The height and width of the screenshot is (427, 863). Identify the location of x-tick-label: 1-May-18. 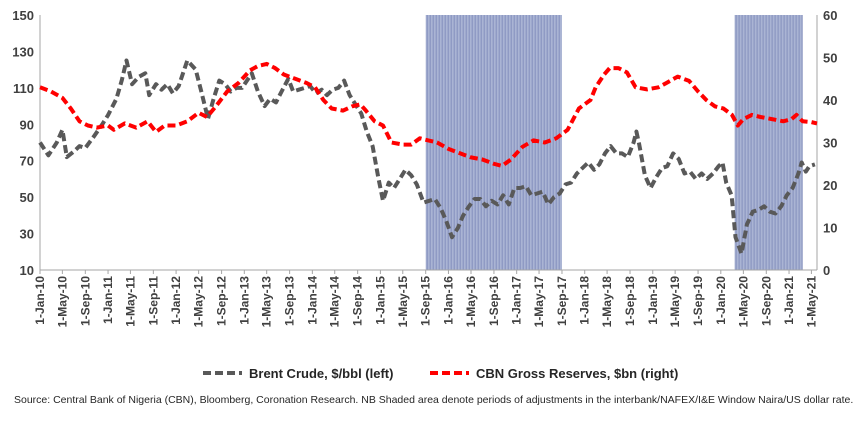
(607, 302).